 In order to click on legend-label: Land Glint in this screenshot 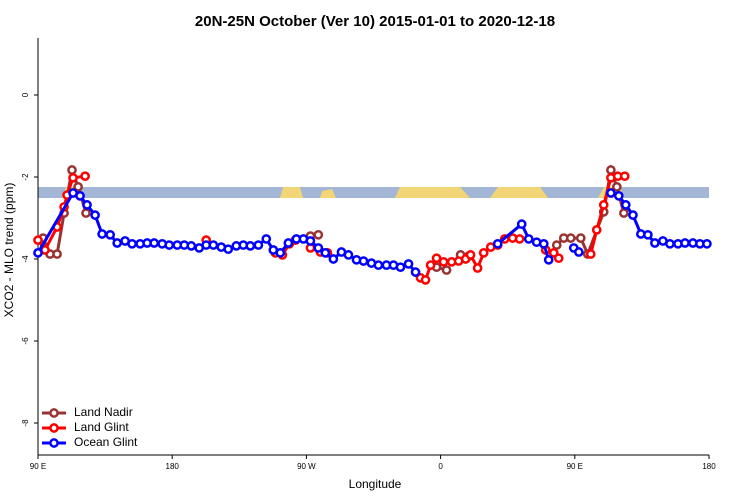, I will do `click(101, 427)`.